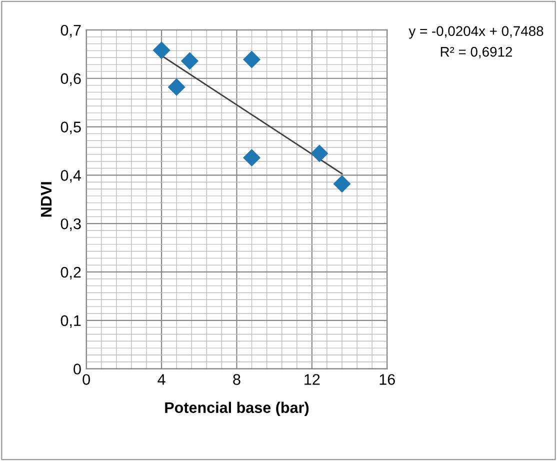  Describe the element at coordinates (70, 225) in the screenshot. I see `y-tick-label: 0,3` at that location.